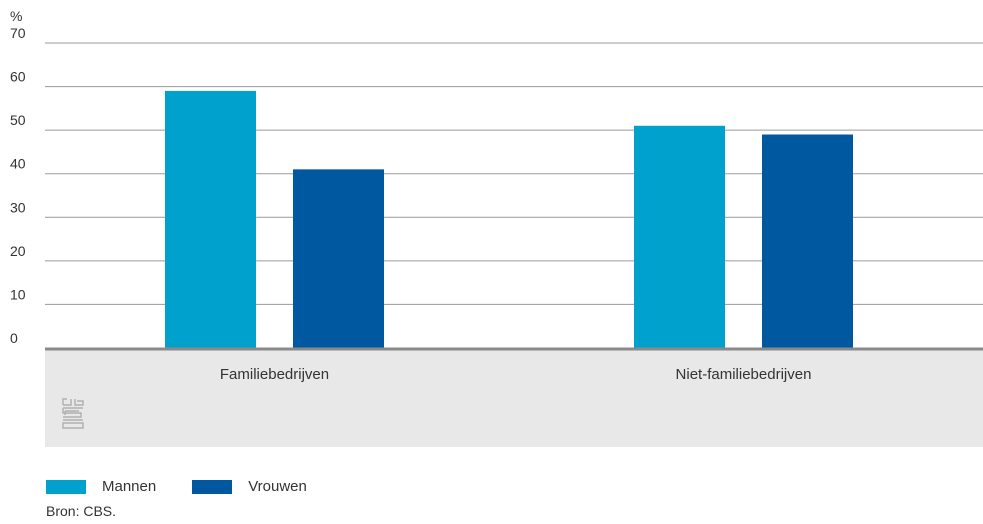 The width and height of the screenshot is (983, 524). I want to click on y-tick-label: 20, so click(18, 251).